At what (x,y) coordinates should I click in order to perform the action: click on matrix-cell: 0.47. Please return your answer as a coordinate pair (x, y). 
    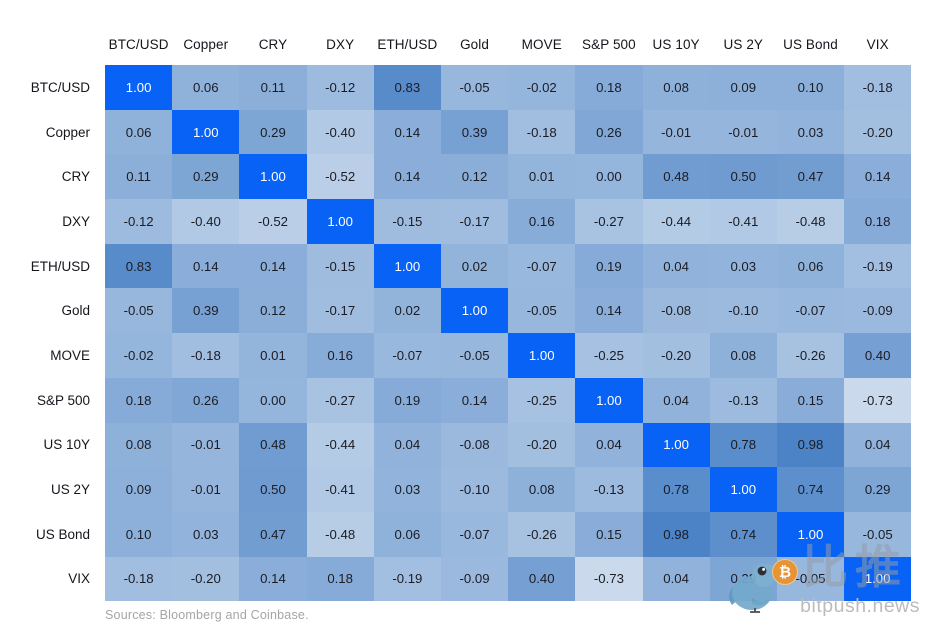
    Looking at the image, I should click on (810, 177).